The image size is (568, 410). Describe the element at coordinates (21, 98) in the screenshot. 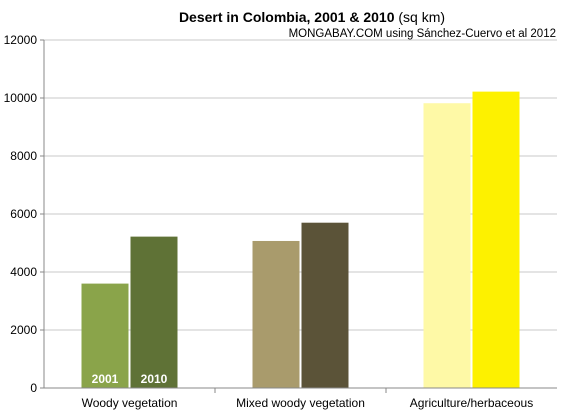

I see `y-tick-label: 10000` at that location.